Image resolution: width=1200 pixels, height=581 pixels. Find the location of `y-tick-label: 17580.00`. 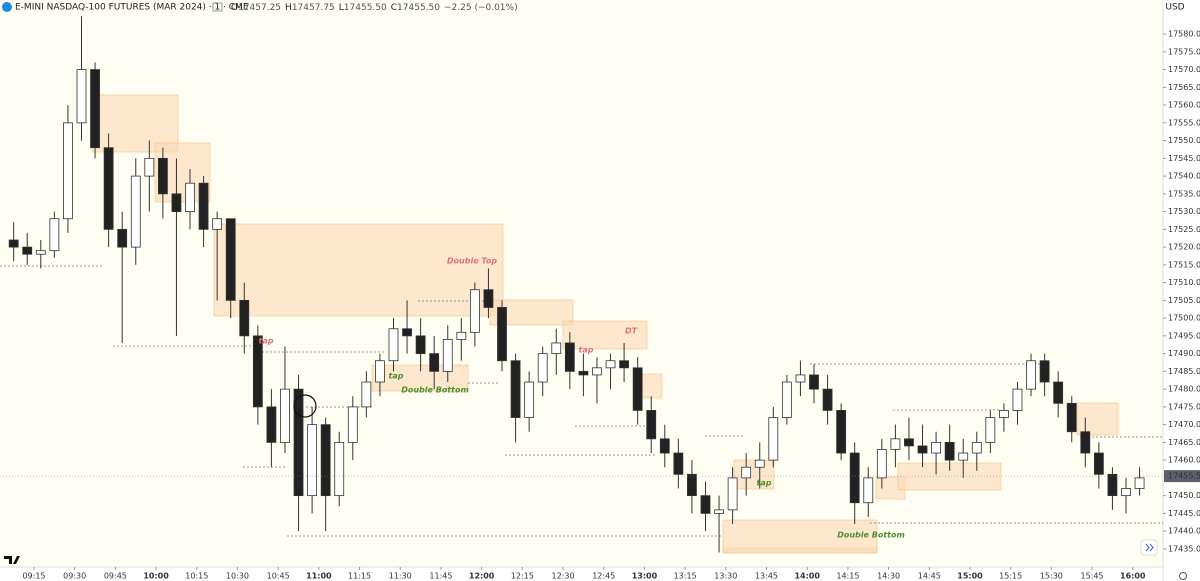

y-tick-label: 17580.00 is located at coordinates (1184, 34).